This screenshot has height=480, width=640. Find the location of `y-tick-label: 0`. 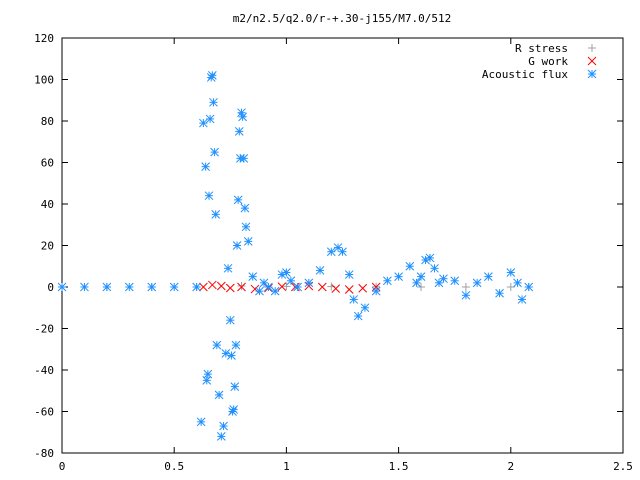

y-tick-label: 0 is located at coordinates (50, 287).